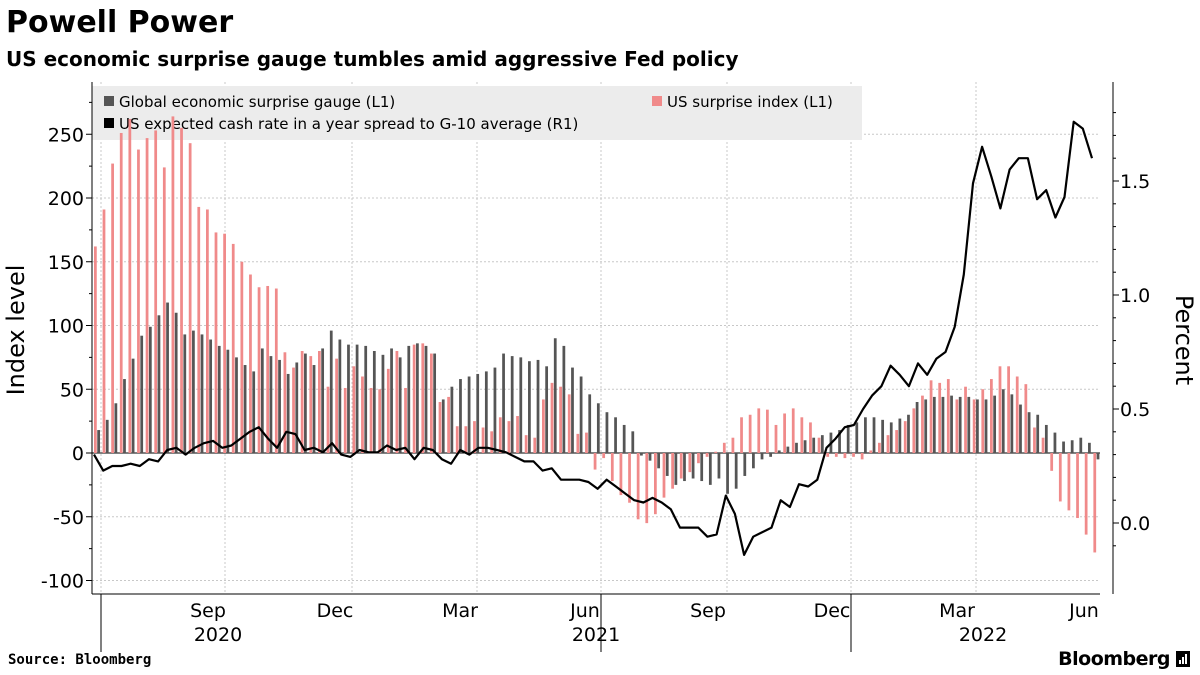 The height and width of the screenshot is (675, 1200). I want to click on y2-tick-label: 0.0, so click(1135, 524).